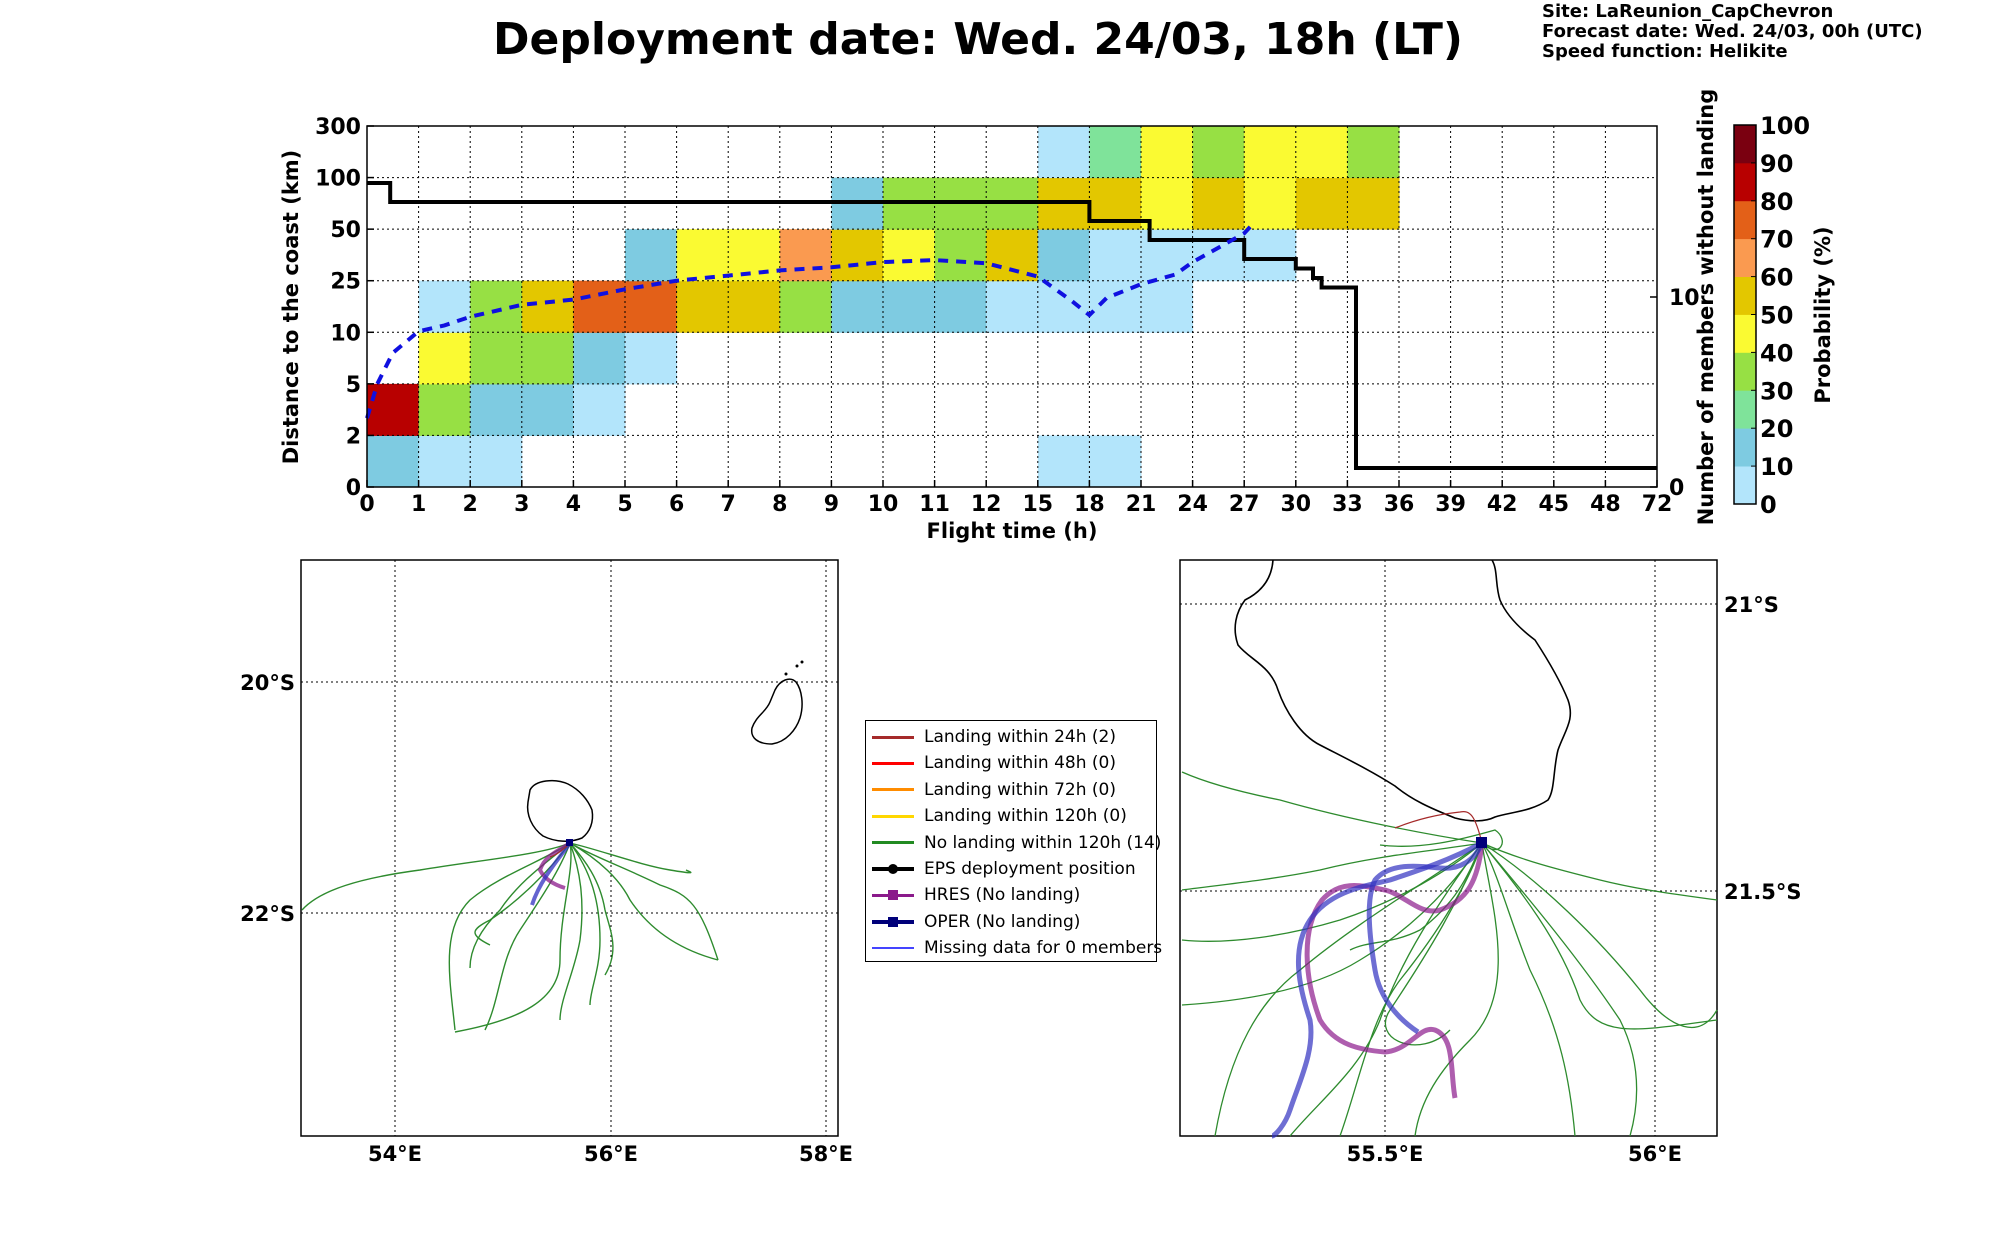 The image size is (2000, 1250). I want to click on colorbar-tick-label: 10, so click(1776, 467).